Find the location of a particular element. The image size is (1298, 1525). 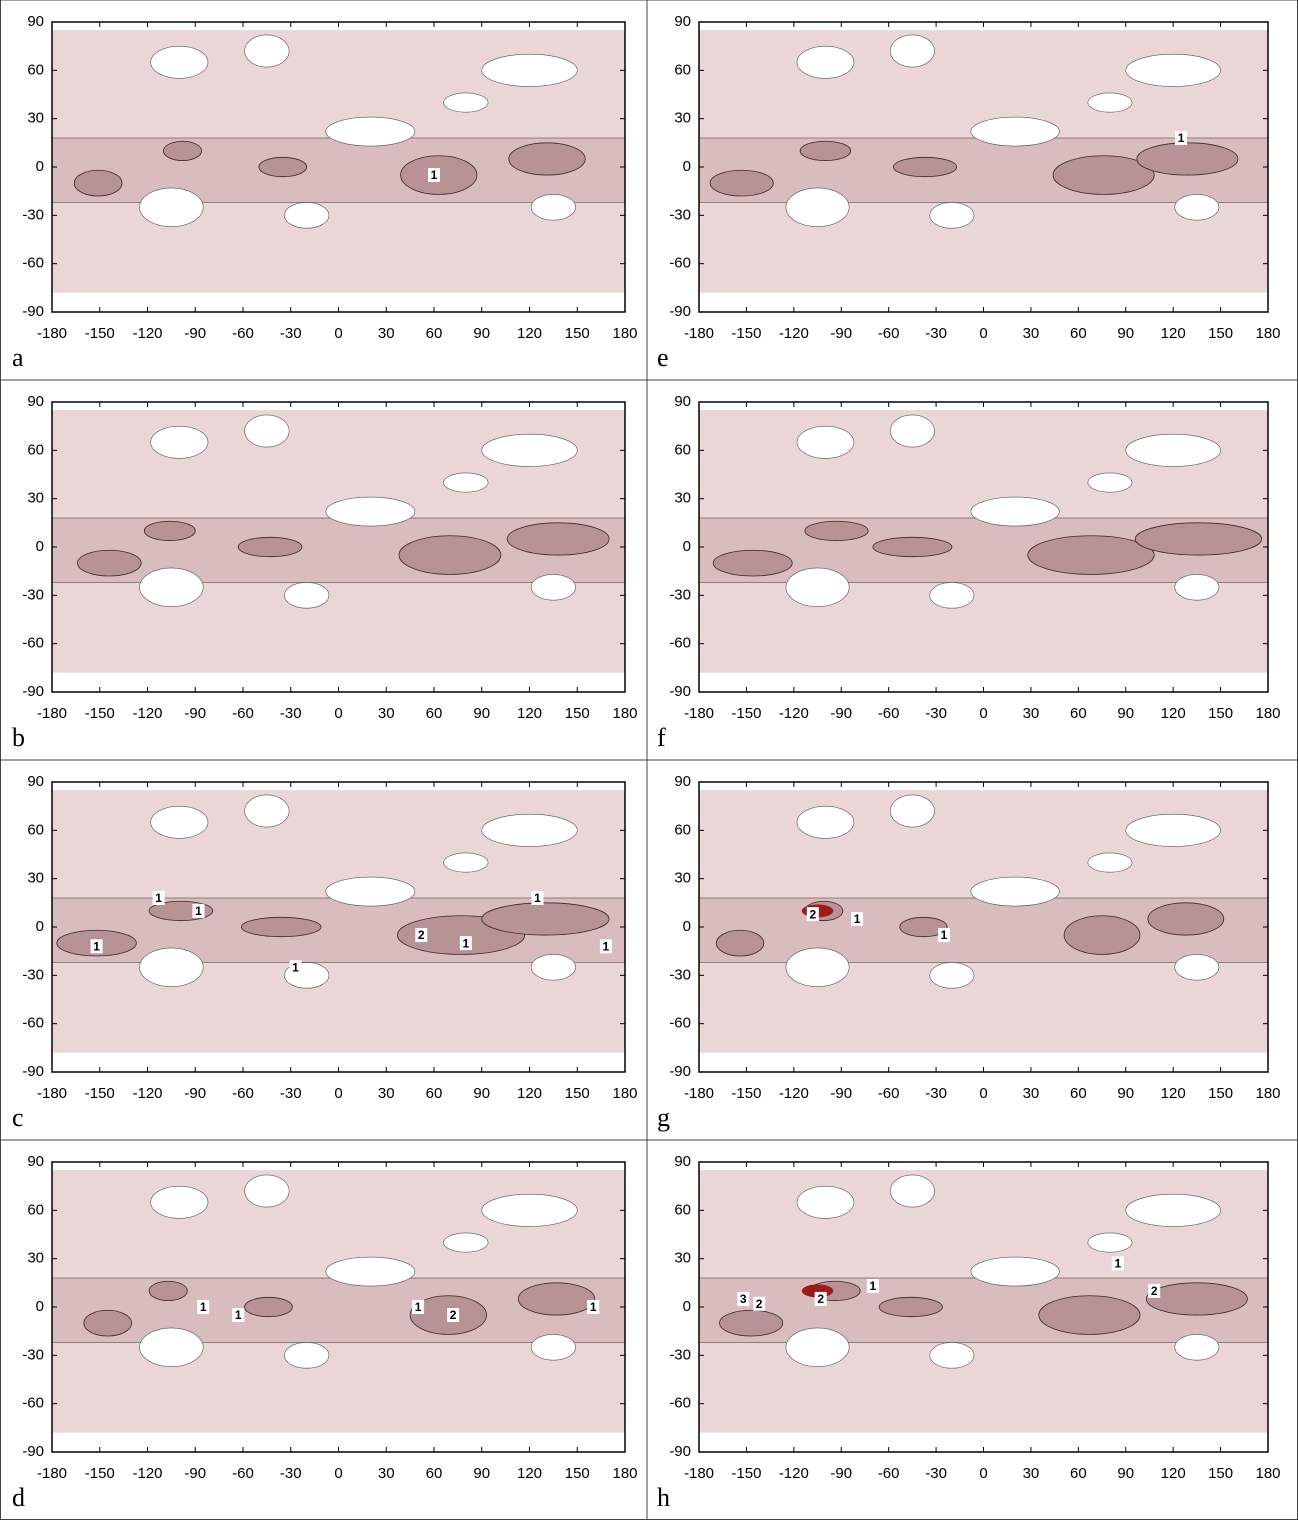

contour-label: 2 is located at coordinates (812, 914).